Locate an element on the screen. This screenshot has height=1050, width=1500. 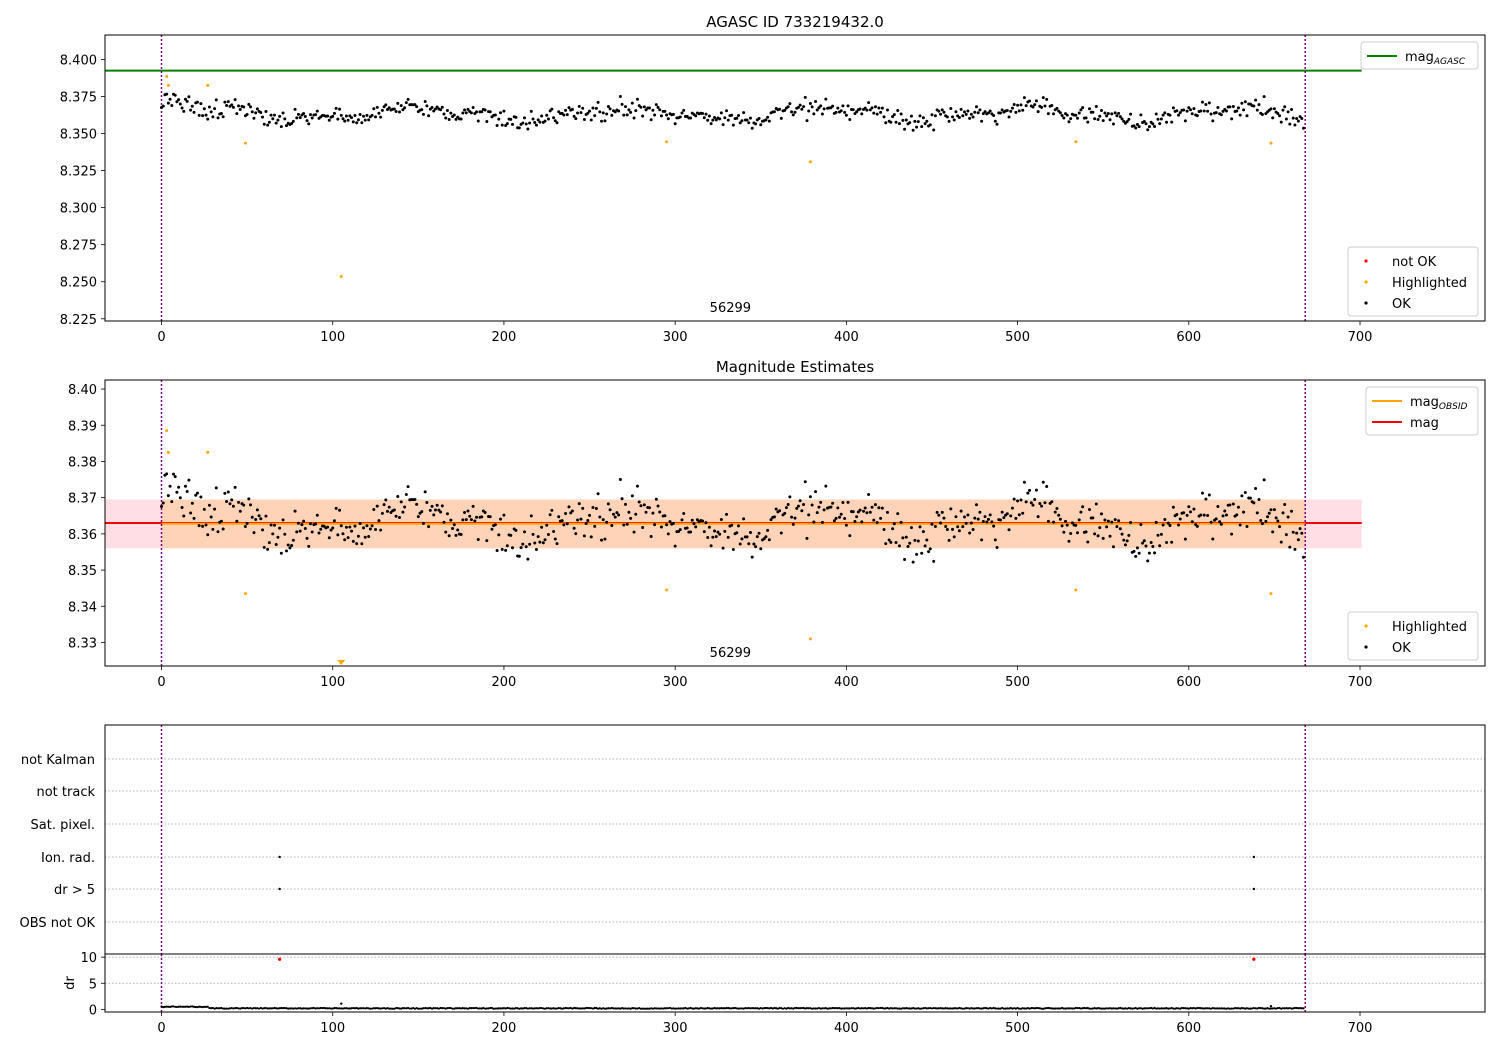
top-agasc-legend-subscript: AGASC is located at coordinates (1449, 62).